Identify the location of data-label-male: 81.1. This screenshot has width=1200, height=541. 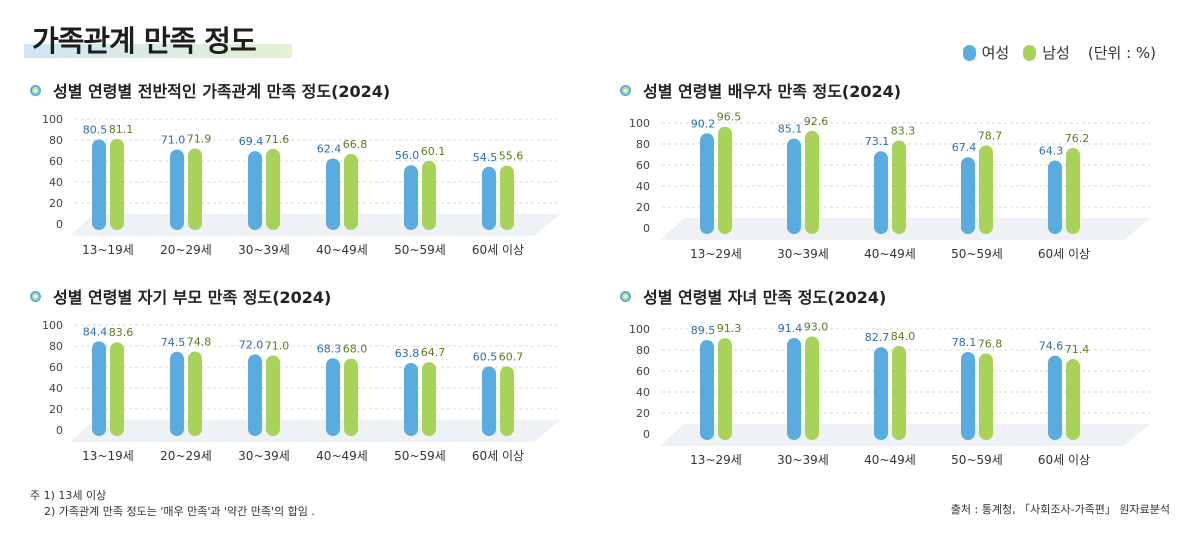
(121, 129).